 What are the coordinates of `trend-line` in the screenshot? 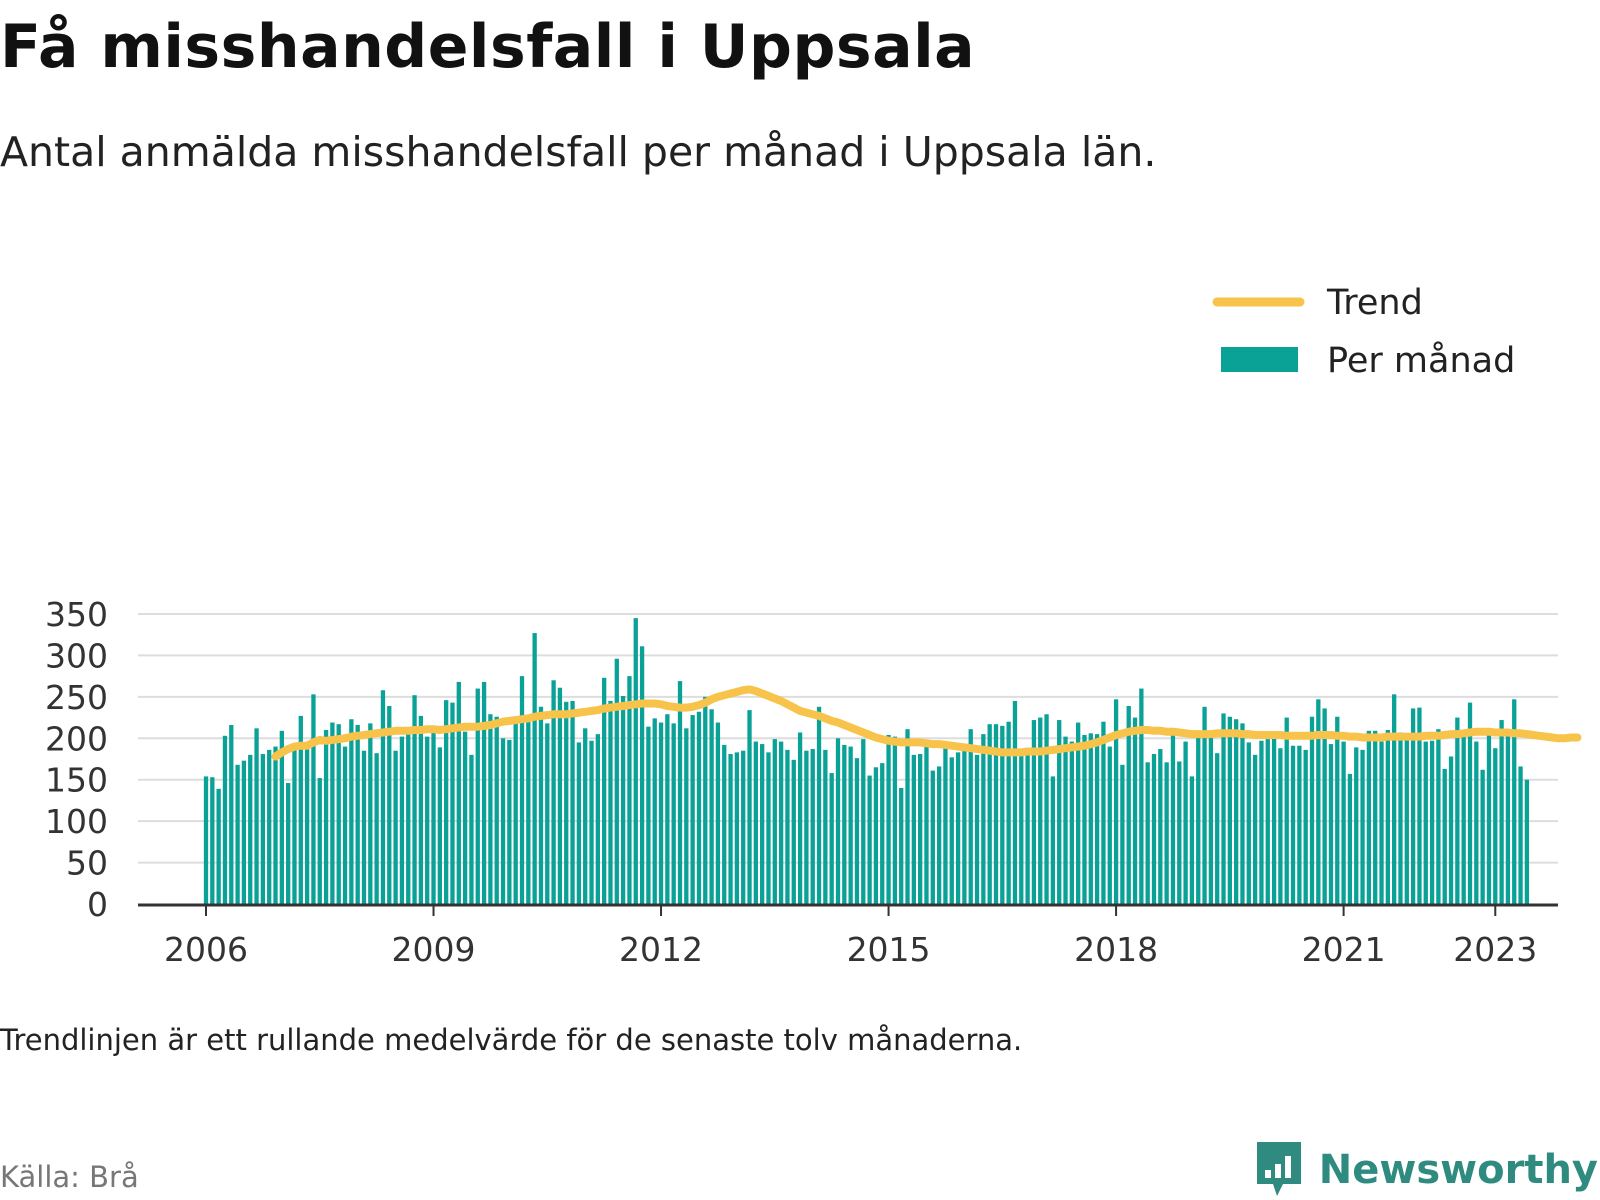 It's located at (926, 723).